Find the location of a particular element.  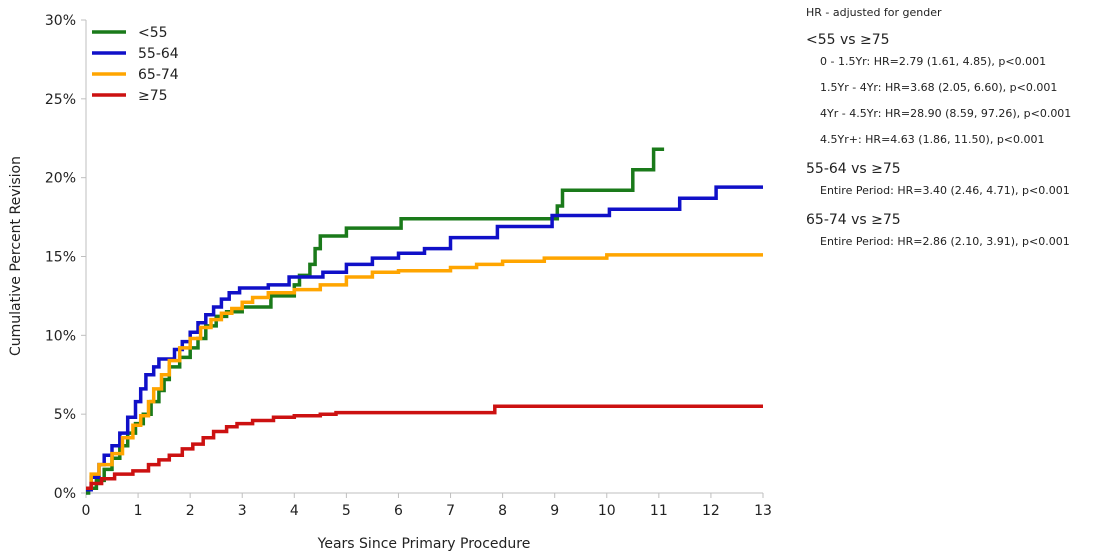

y-tick-label: 5% is located at coordinates (65, 415).